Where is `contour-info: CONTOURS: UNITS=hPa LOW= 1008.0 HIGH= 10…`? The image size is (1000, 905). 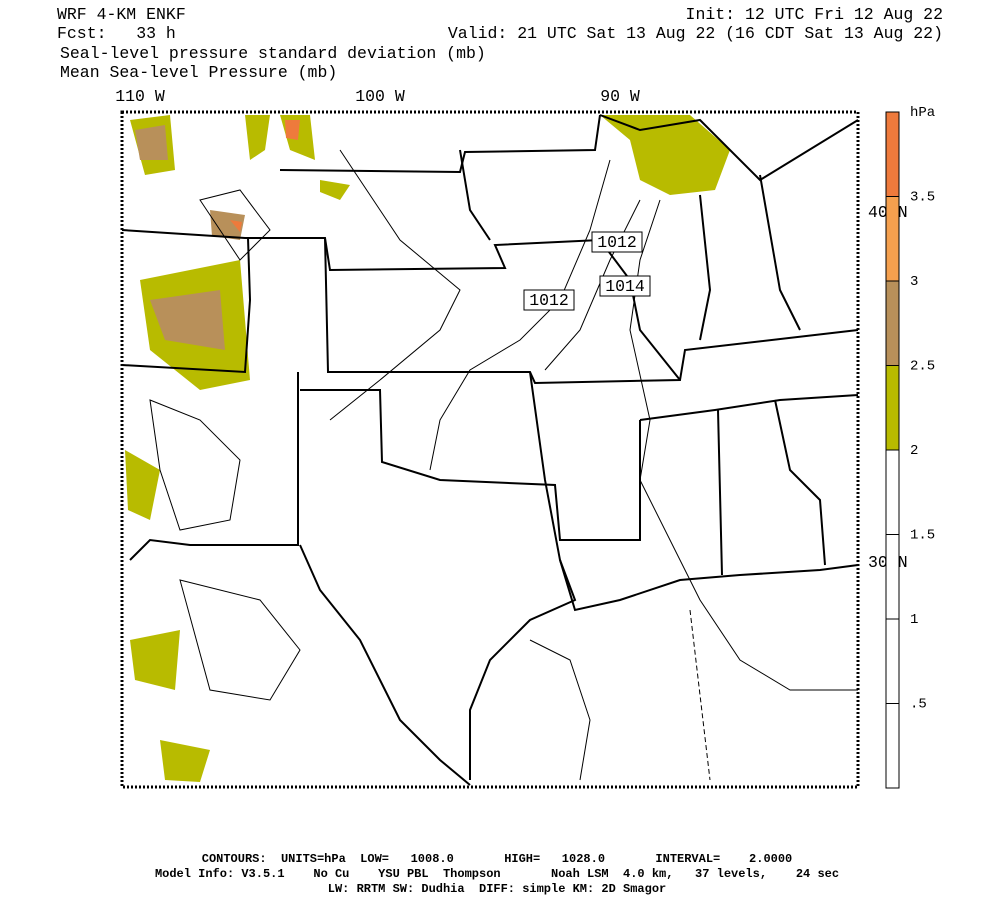 contour-info: CONTOURS: UNITS=hPa LOW= 1008.0 HIGH= 10… is located at coordinates (497, 859).